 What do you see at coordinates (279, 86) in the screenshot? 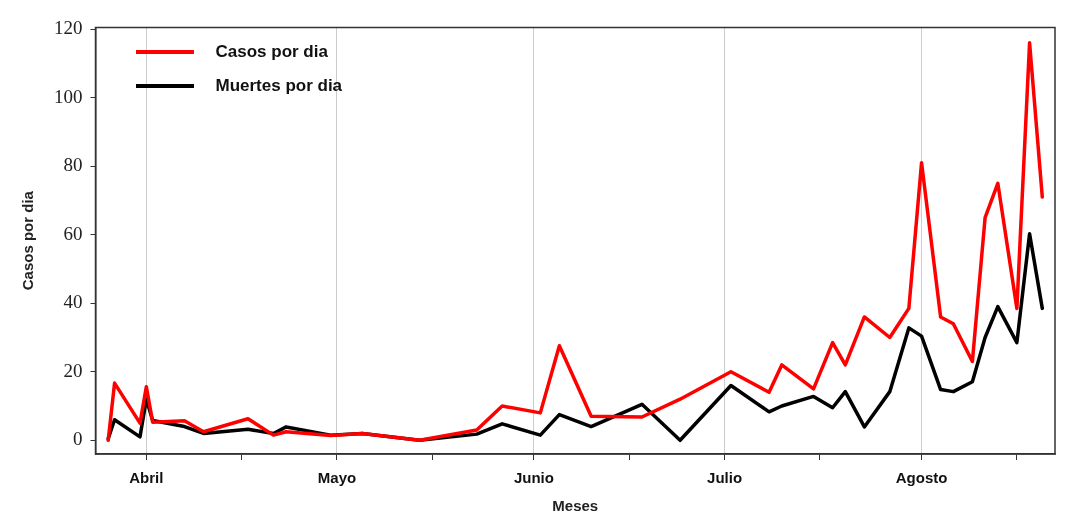
I see `legend-label: Muertes por dia` at bounding box center [279, 86].